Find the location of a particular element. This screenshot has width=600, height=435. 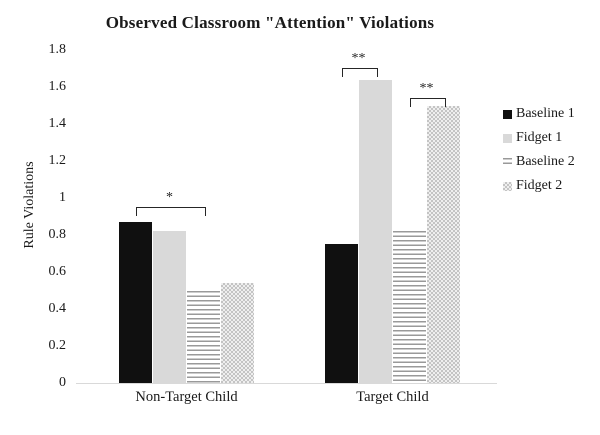

x-category-label-non-target-child: Non-Target Child is located at coordinates (186, 397).